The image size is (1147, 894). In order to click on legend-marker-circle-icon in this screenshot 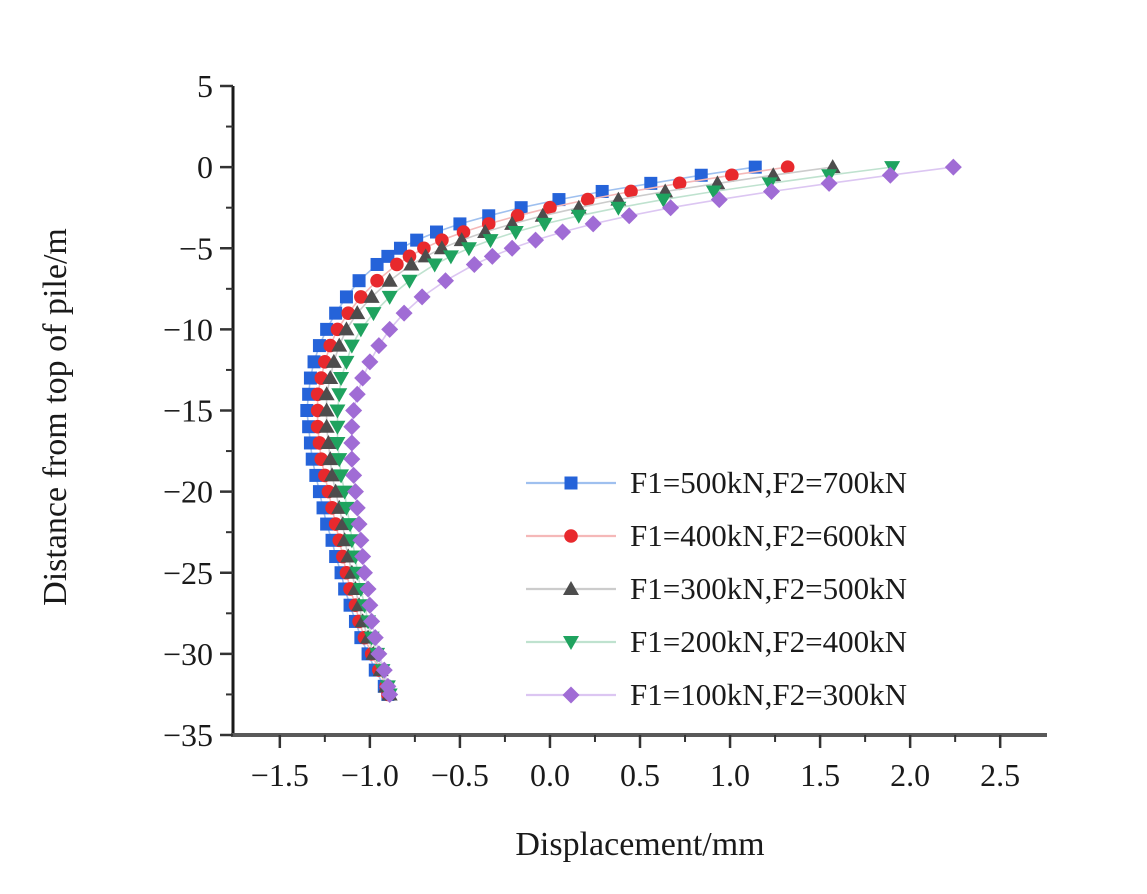, I will do `click(571, 535)`.